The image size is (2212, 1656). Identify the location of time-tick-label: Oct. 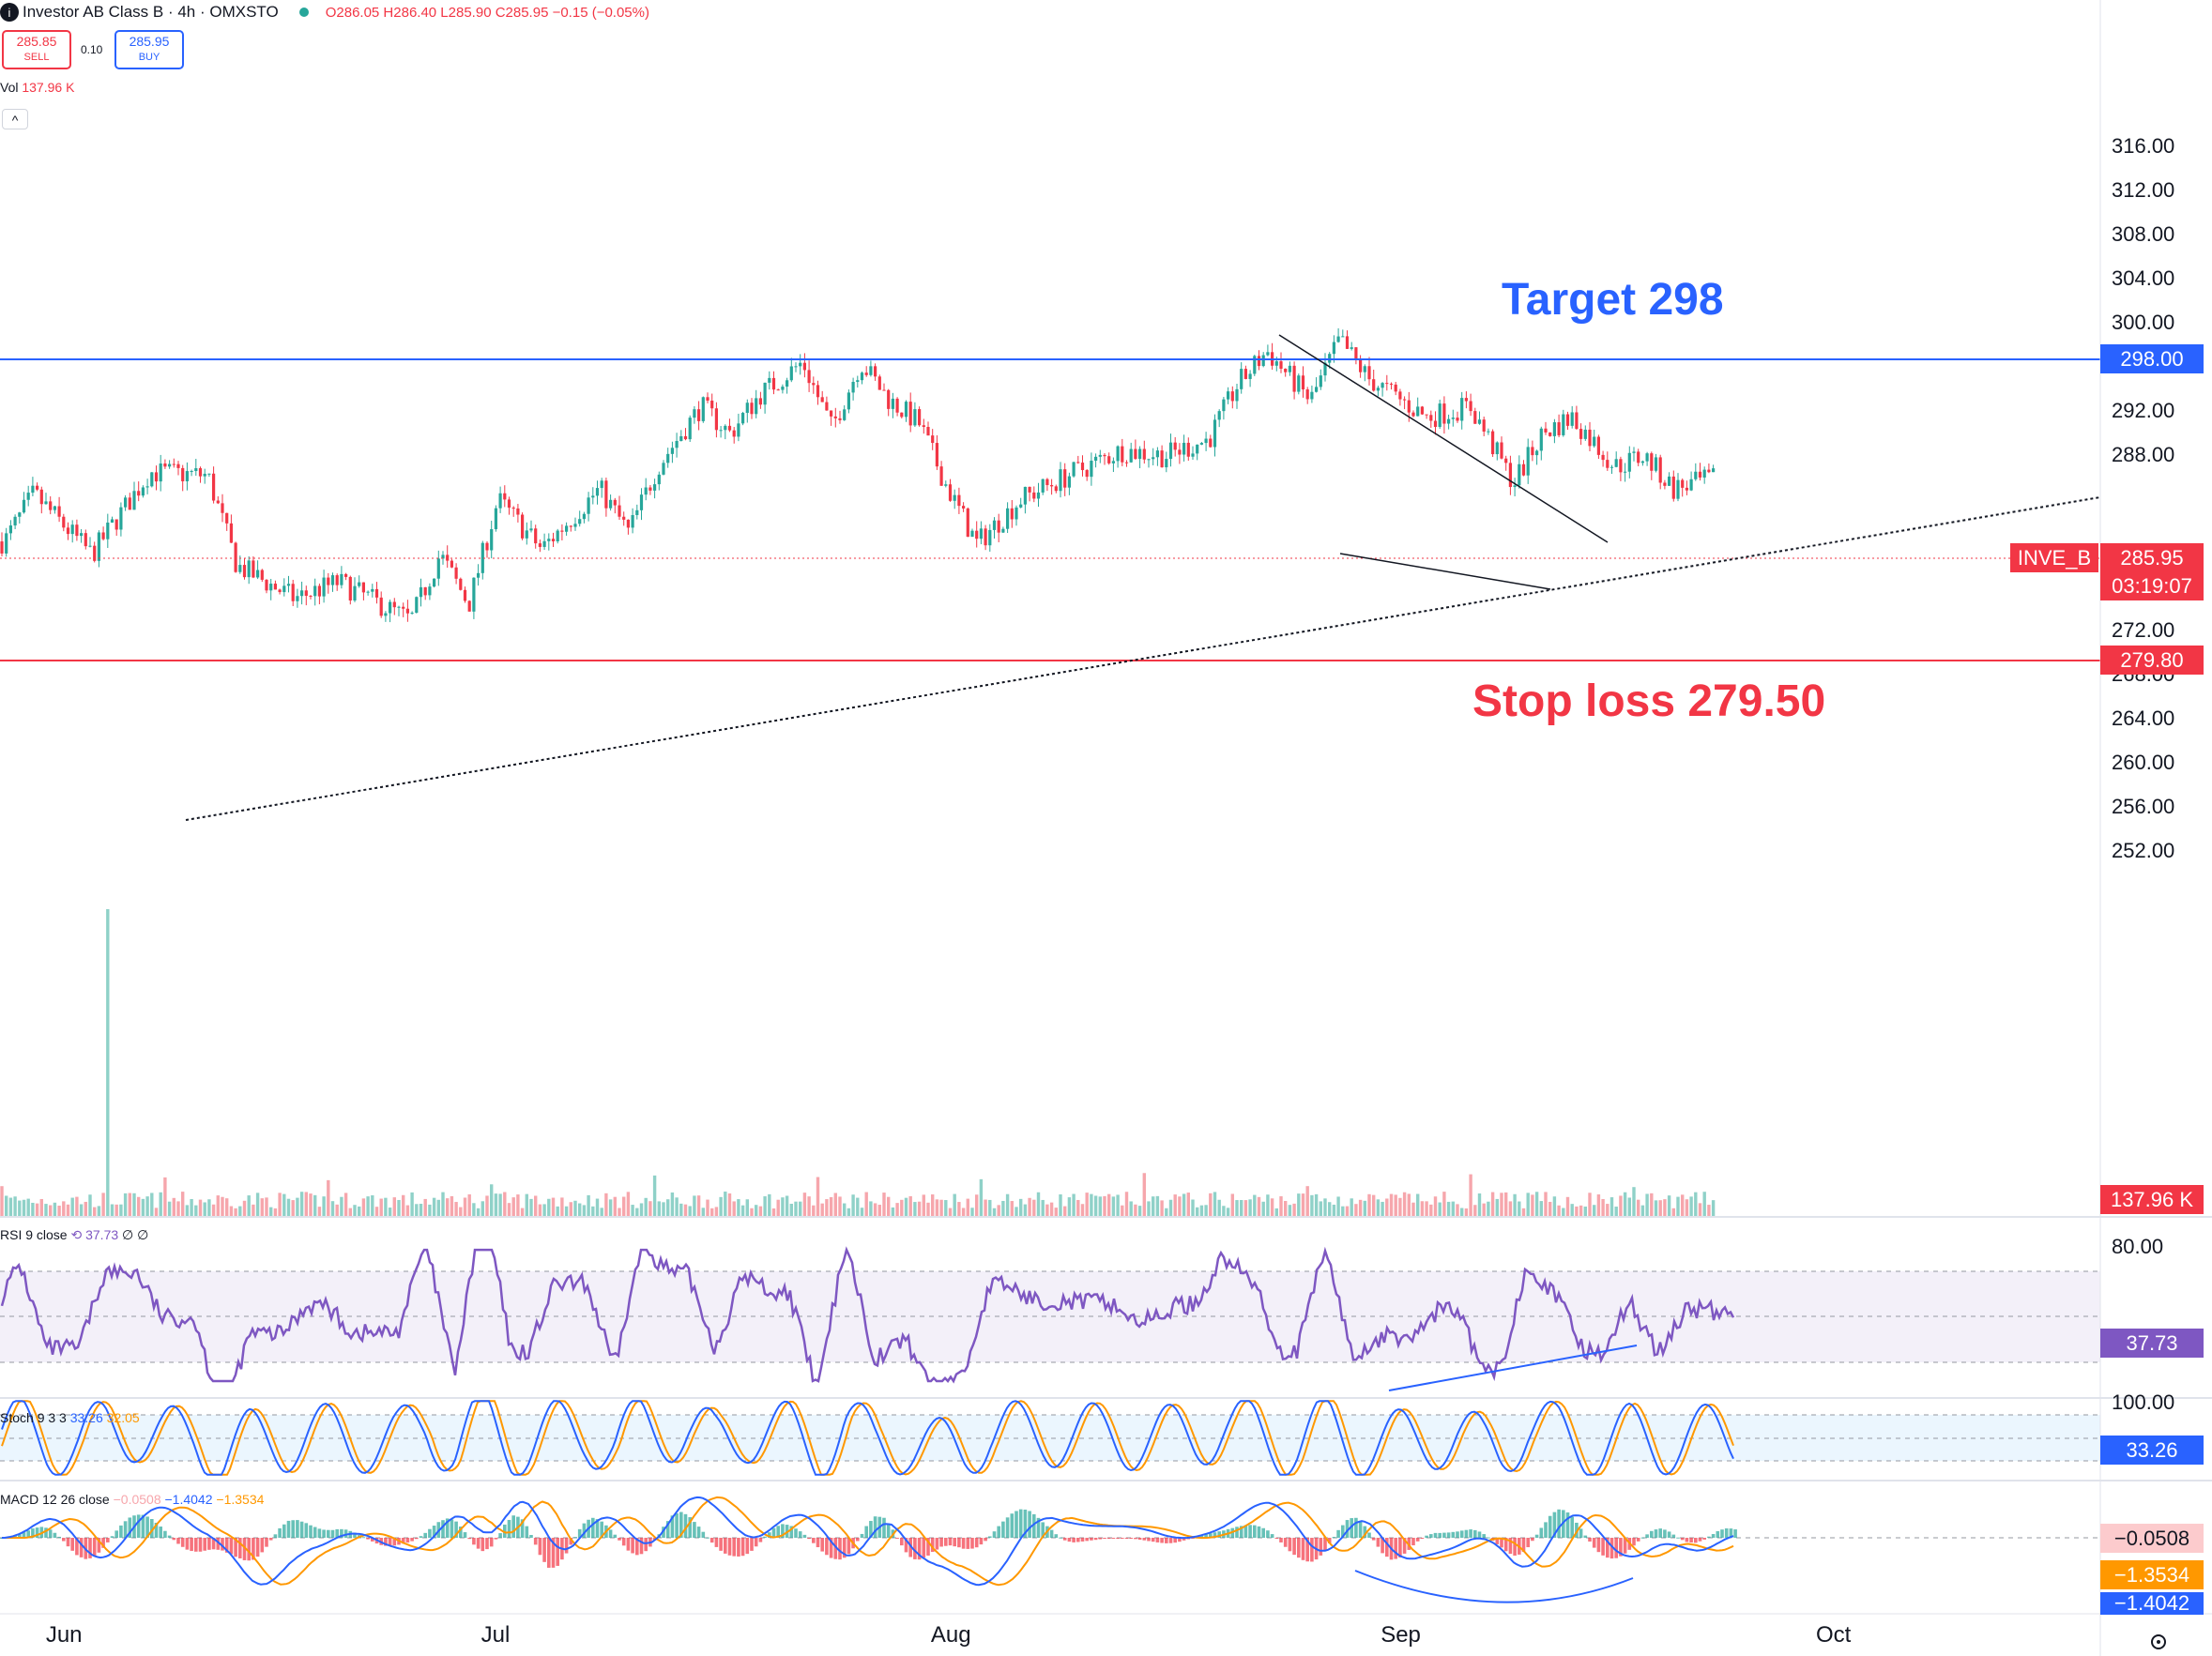
(1834, 1635).